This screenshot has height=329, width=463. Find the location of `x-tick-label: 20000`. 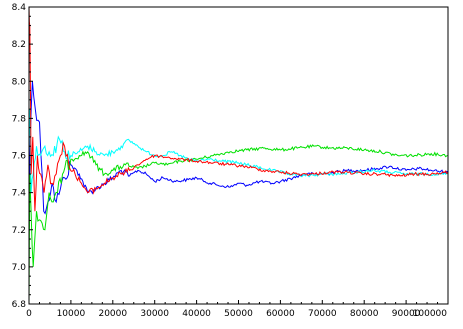

x-tick-label: 20000 is located at coordinates (112, 314).